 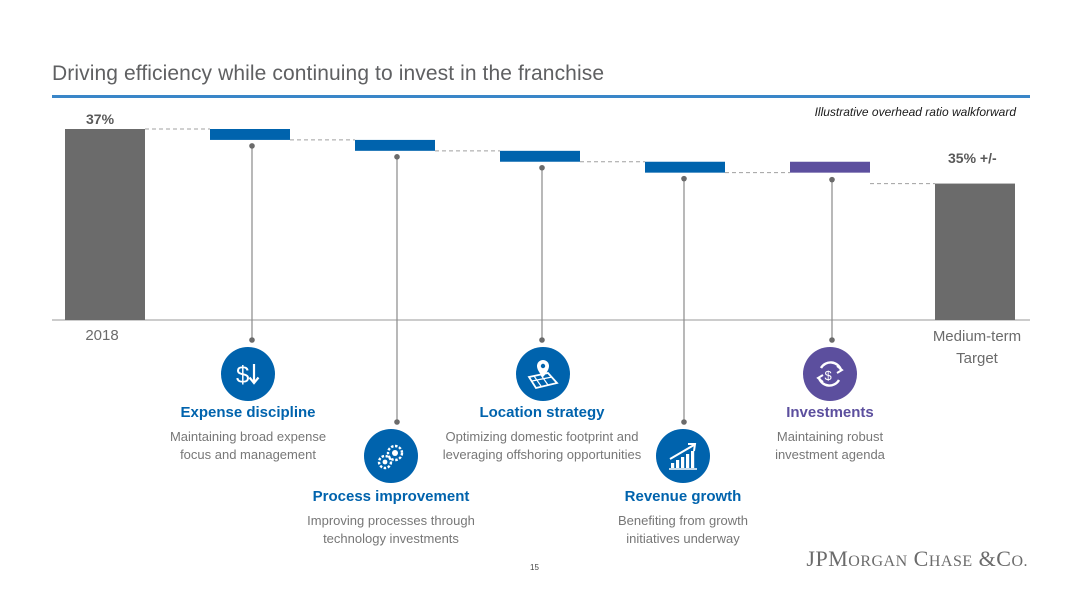 What do you see at coordinates (838, 558) in the screenshot?
I see `logo-part: M` at bounding box center [838, 558].